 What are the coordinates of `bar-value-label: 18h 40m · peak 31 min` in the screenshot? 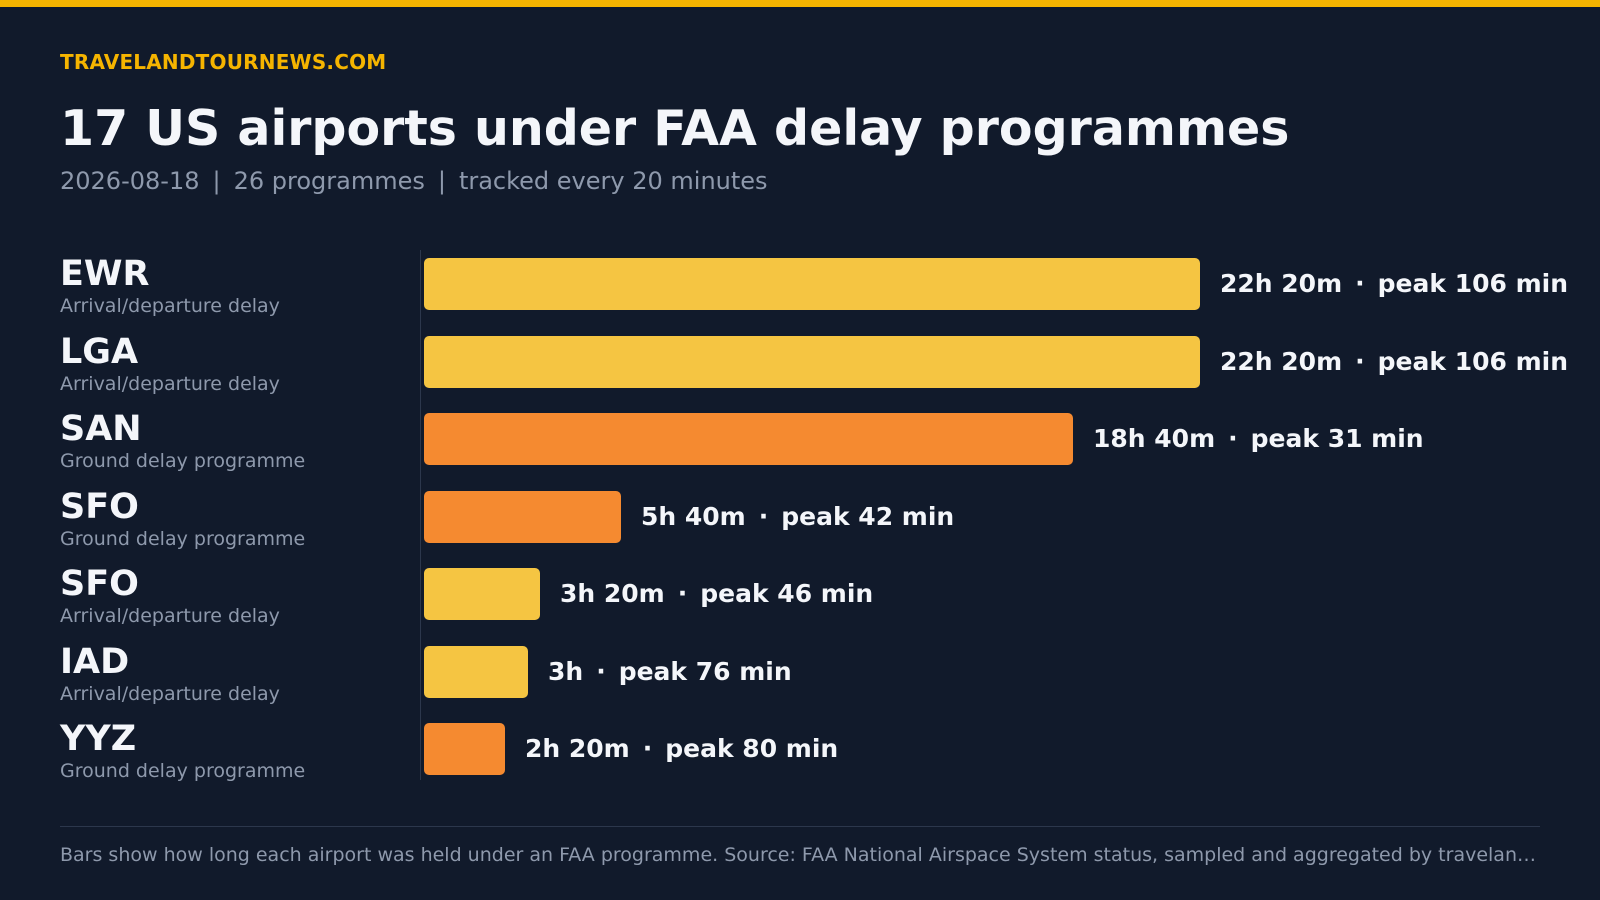 It's located at (1258, 439).